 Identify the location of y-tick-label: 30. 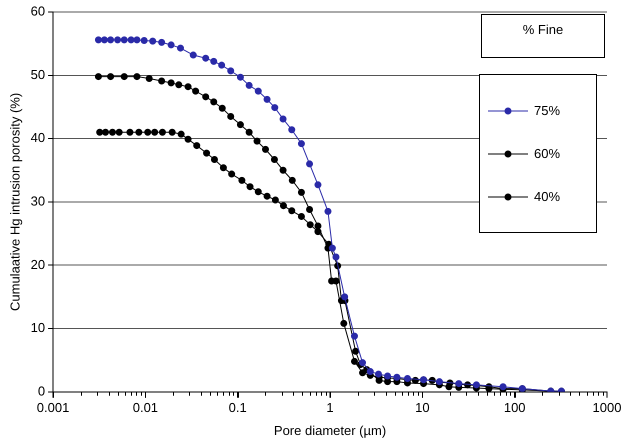
(38, 200).